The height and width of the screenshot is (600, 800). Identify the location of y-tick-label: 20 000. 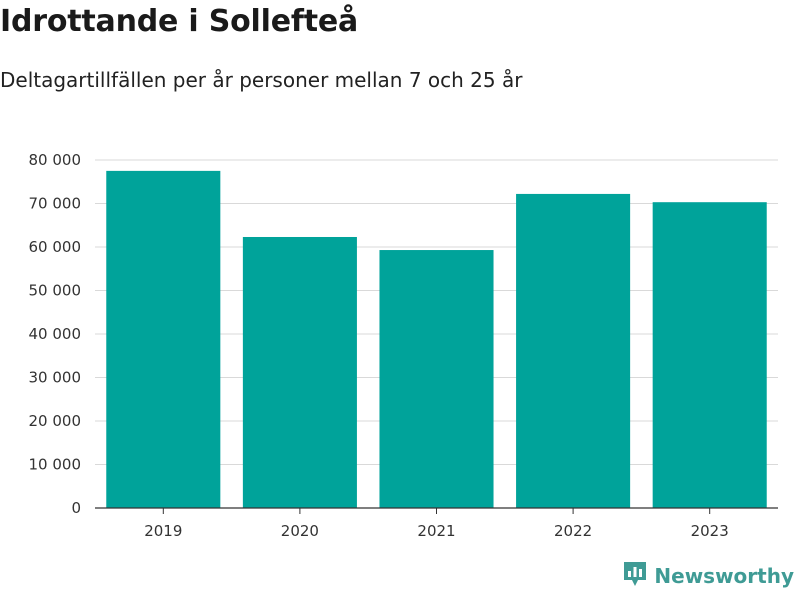
(55, 421).